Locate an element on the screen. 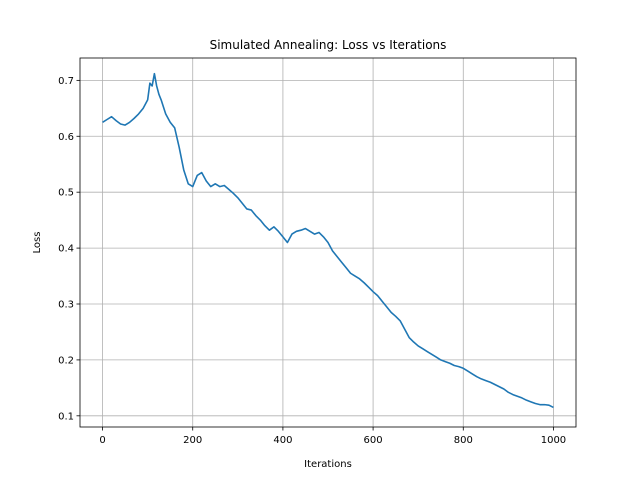  x-axis-label: Iterations is located at coordinates (328, 464).